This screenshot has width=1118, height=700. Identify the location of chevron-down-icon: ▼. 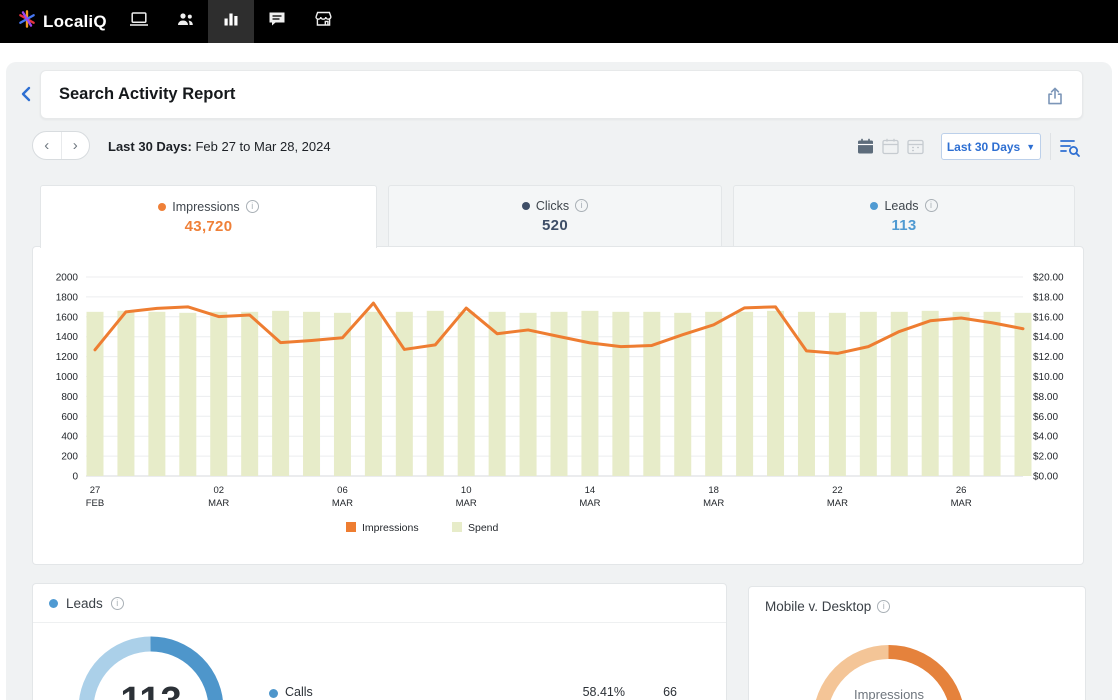
(1031, 146).